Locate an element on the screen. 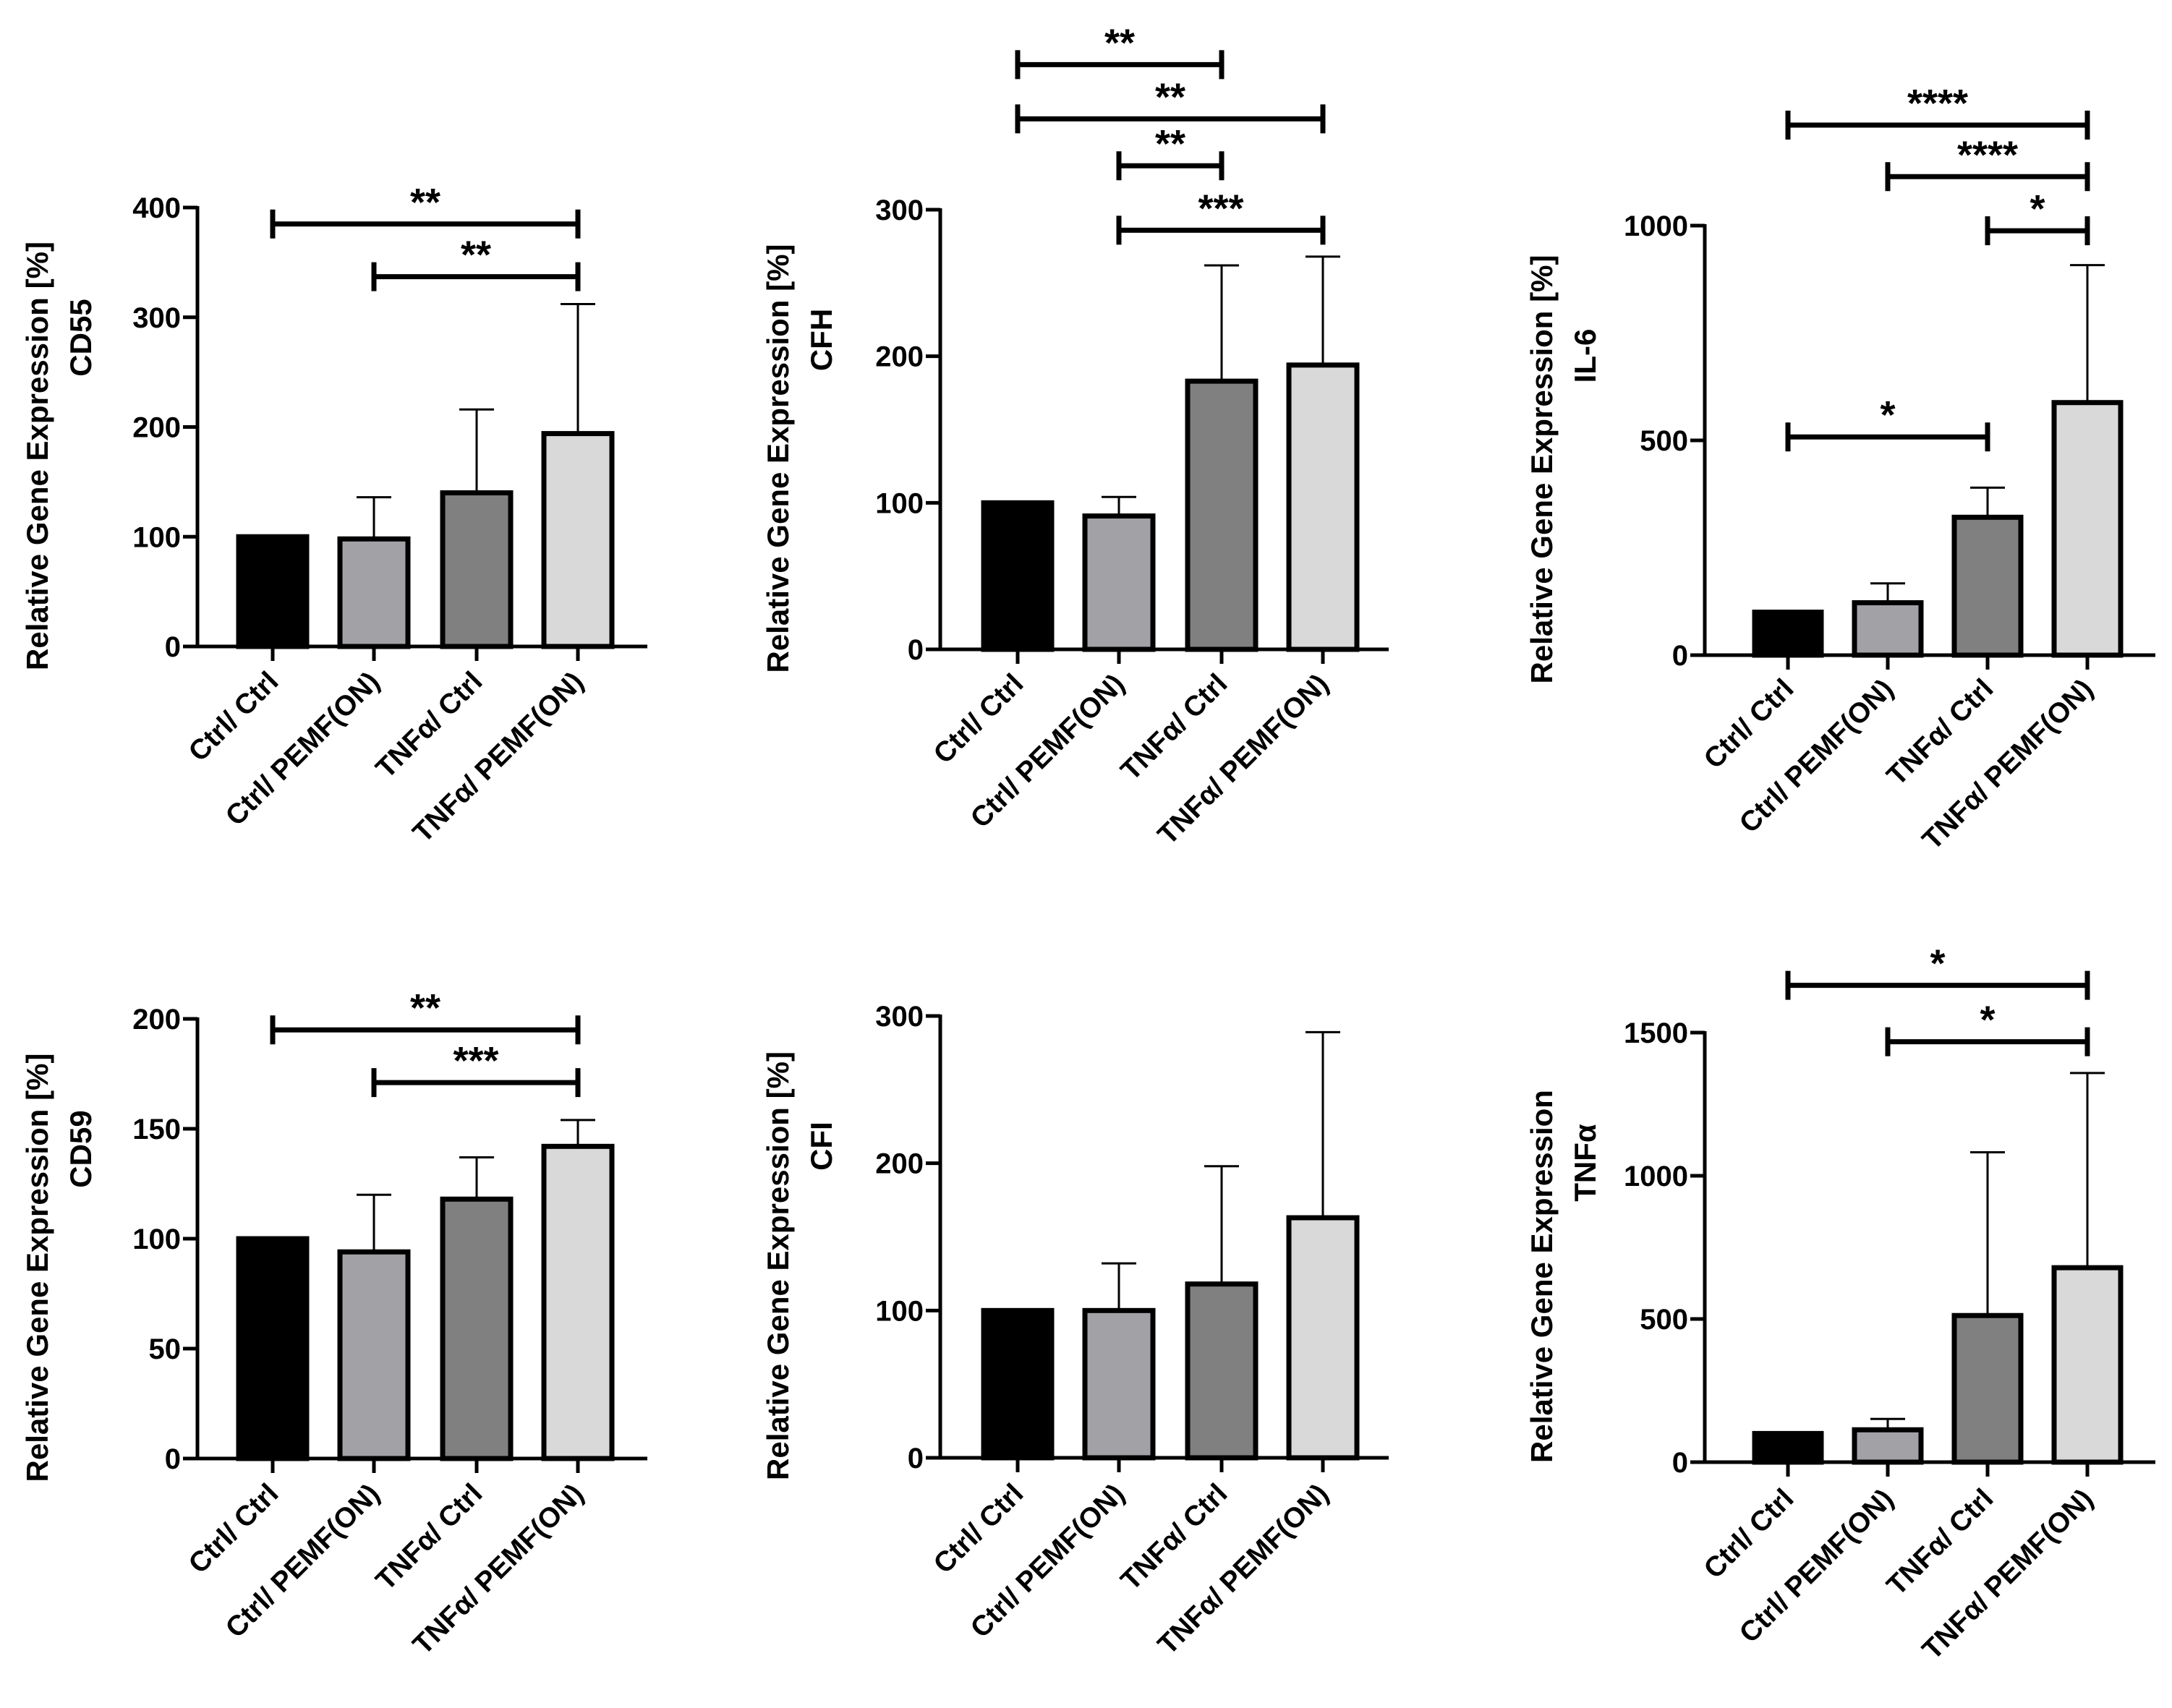 This screenshot has width=2172, height=1708. y-axis-subtitle: CD59 is located at coordinates (81, 1149).